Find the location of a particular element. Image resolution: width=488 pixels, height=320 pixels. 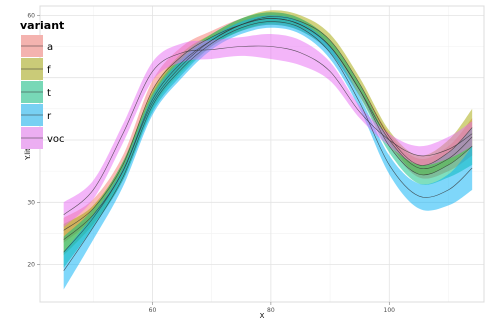

y-axis-title: Y.lit is located at coordinates (28, 154).